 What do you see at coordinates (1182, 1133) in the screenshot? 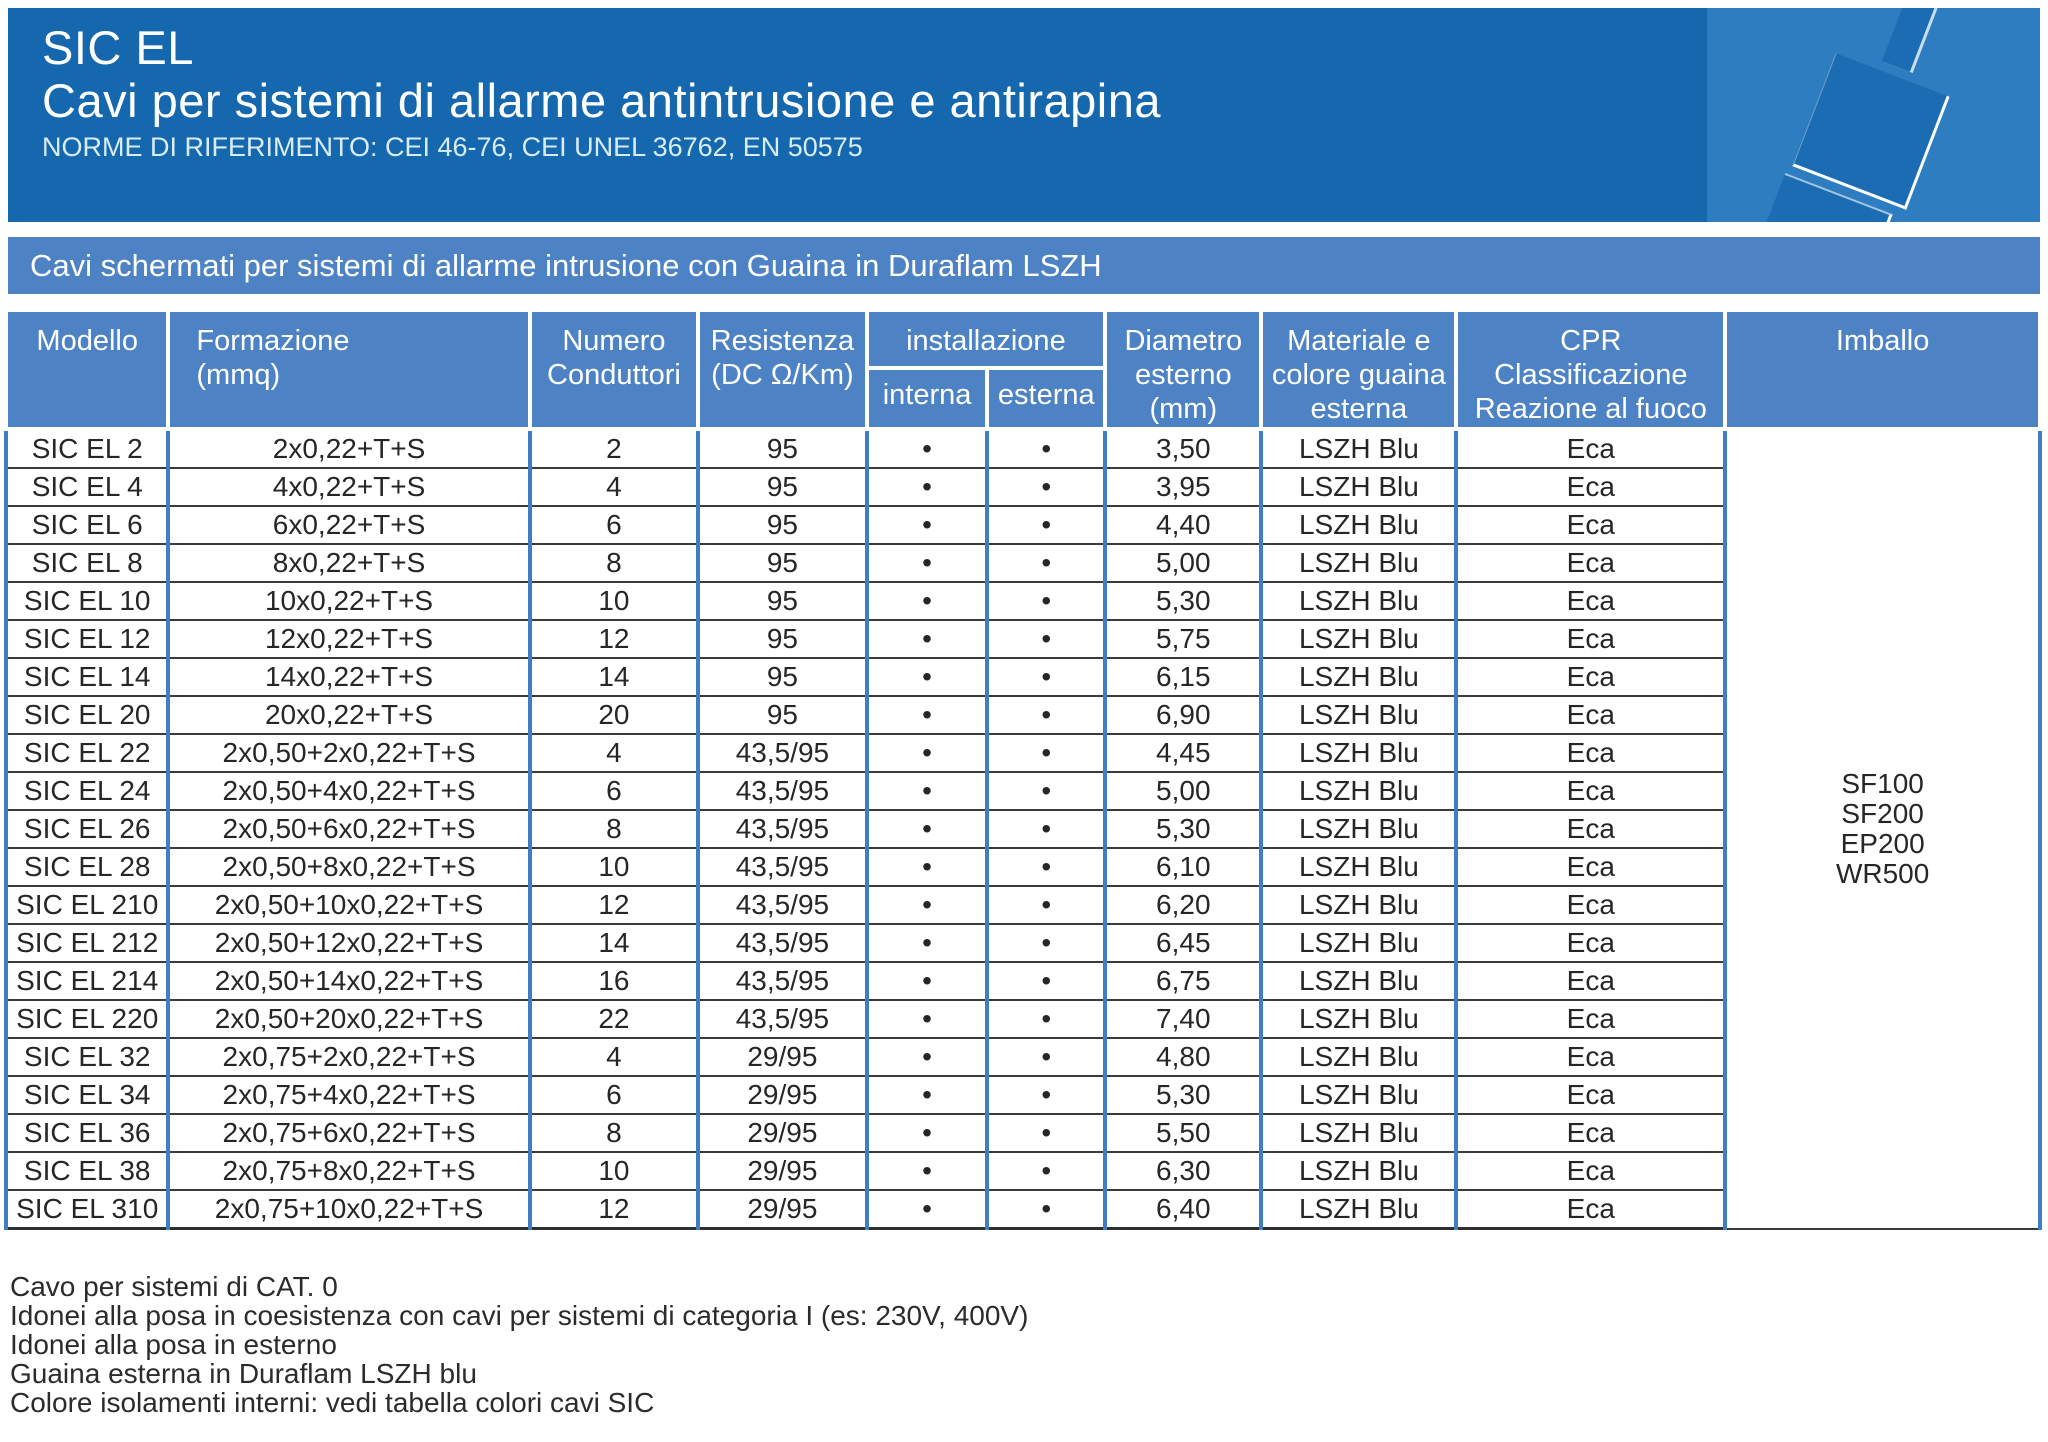
I see `cell-diametro: 5,50` at bounding box center [1182, 1133].